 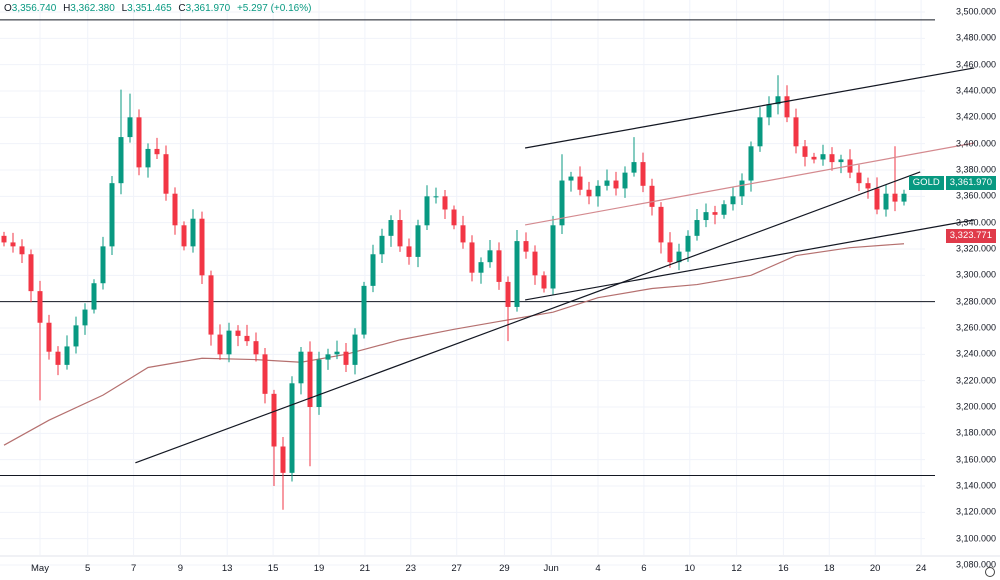 What do you see at coordinates (598, 568) in the screenshot?
I see `x-tick-label: 4` at bounding box center [598, 568].